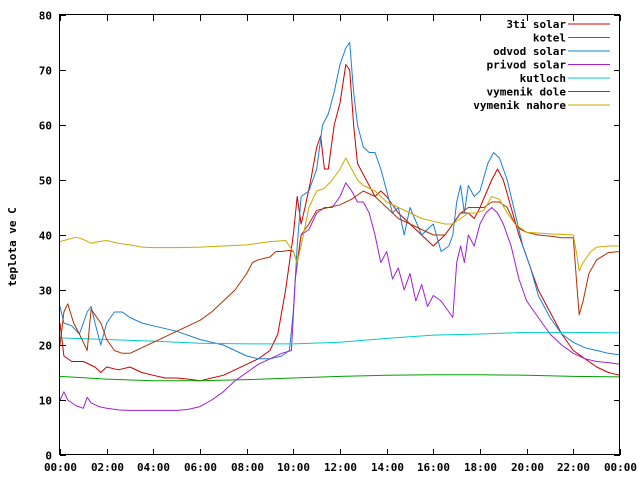 This screenshot has width=640, height=480. What do you see at coordinates (519, 105) in the screenshot?
I see `legend-label: vymenik nahore` at bounding box center [519, 105].